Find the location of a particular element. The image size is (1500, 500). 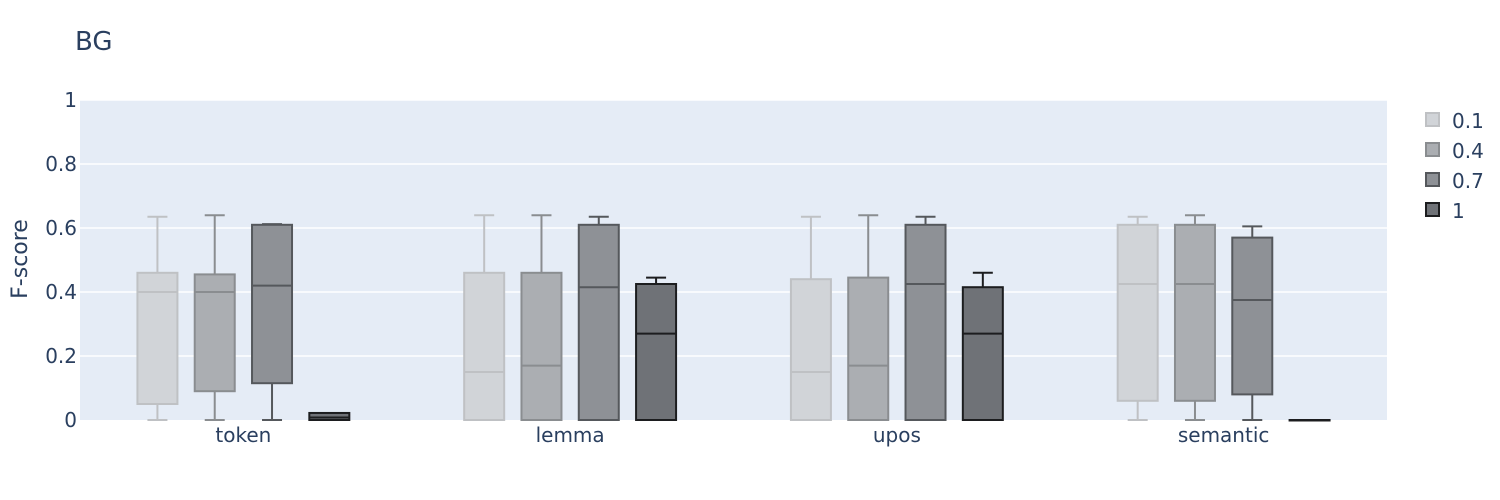

box-token-0.4 is located at coordinates (214, 317).